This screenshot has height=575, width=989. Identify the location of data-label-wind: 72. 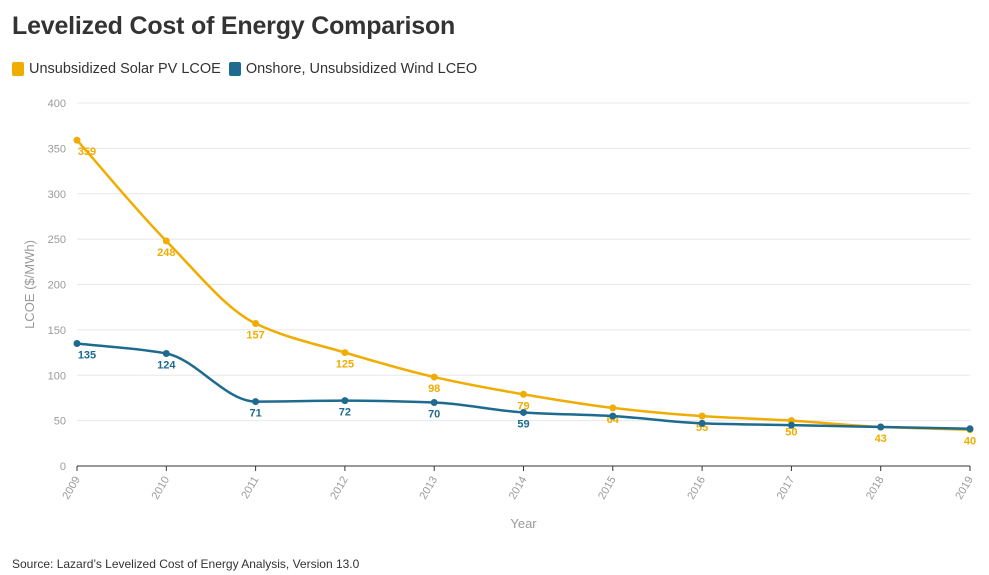
(345, 413).